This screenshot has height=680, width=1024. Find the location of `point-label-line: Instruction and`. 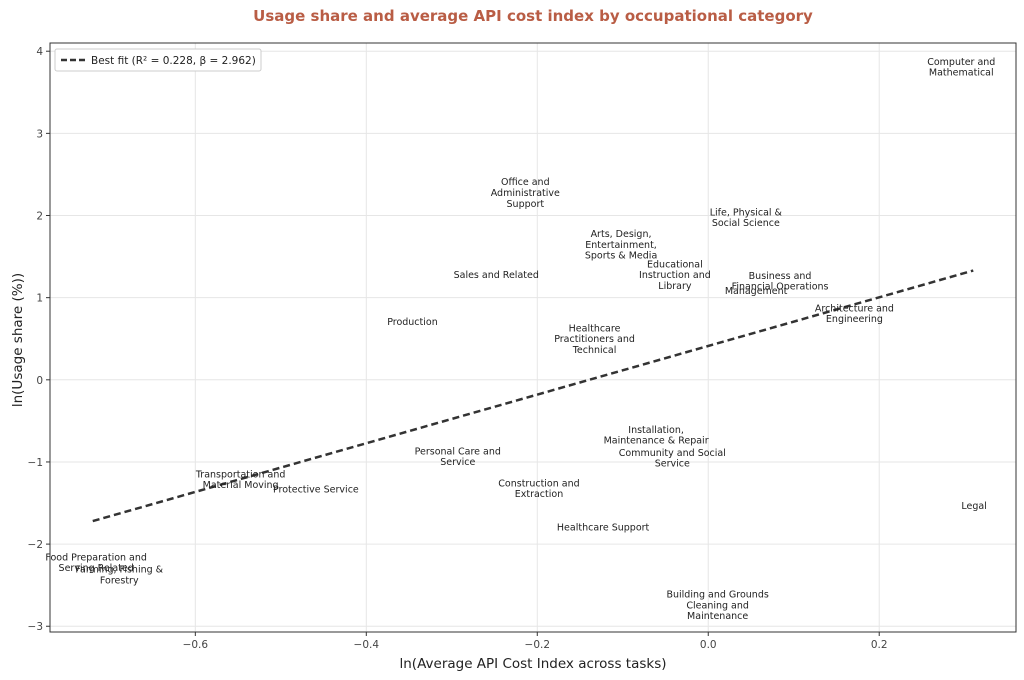

point-label-line: Instruction and is located at coordinates (675, 275).